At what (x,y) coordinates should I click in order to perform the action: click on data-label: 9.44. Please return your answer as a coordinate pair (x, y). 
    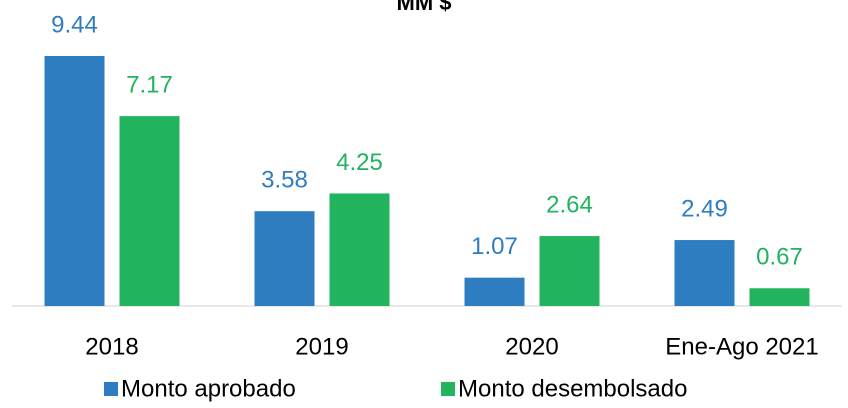
    Looking at the image, I should click on (74, 24).